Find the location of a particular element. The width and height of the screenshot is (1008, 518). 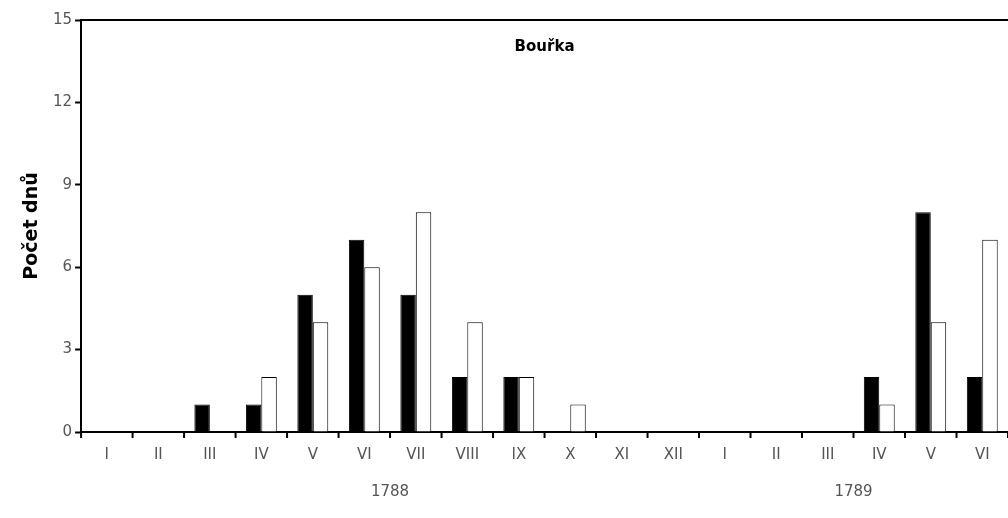

y-tick-label: 9 is located at coordinates (67, 183).